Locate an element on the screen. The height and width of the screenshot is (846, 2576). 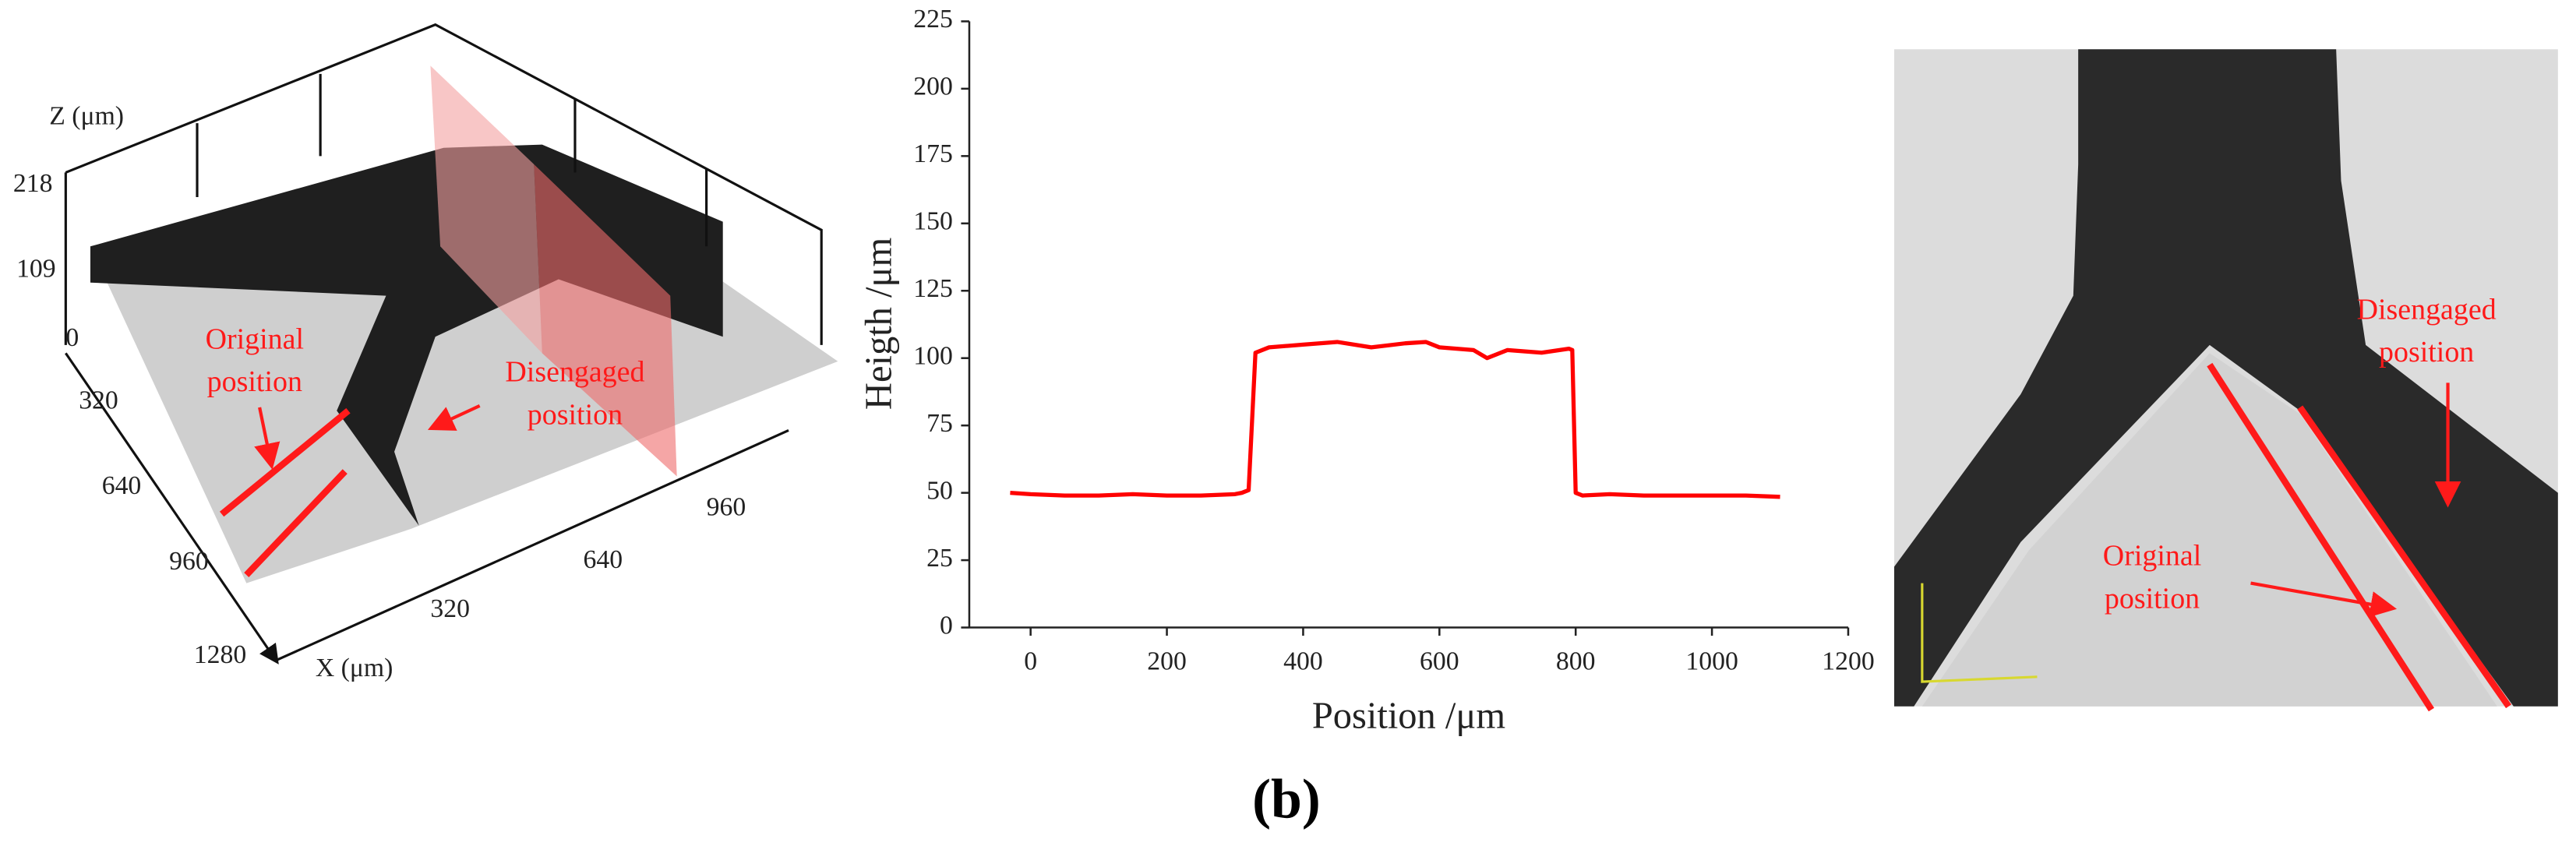
y-tick-label: 200 is located at coordinates (933, 86).